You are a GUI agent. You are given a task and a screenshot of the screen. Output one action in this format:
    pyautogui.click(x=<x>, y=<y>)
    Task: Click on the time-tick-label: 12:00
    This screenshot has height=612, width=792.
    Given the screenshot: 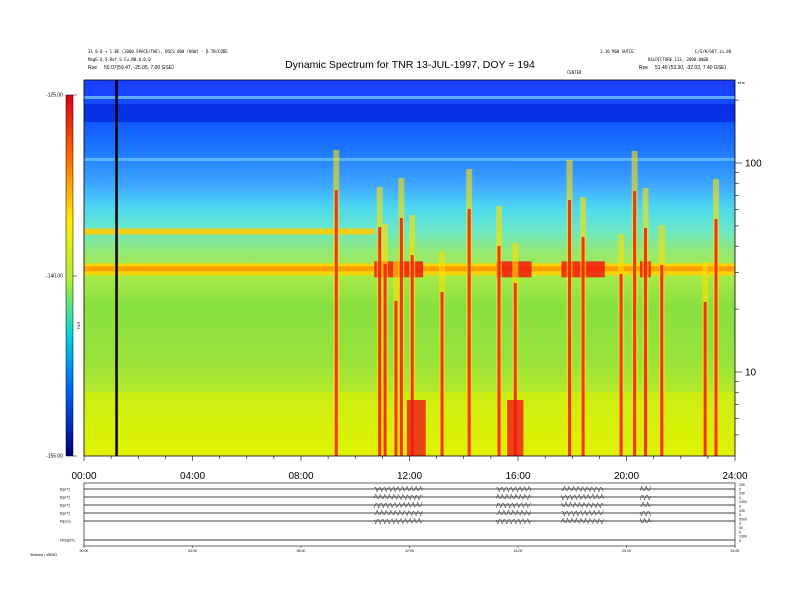 What is the action you would take?
    pyautogui.click(x=409, y=476)
    